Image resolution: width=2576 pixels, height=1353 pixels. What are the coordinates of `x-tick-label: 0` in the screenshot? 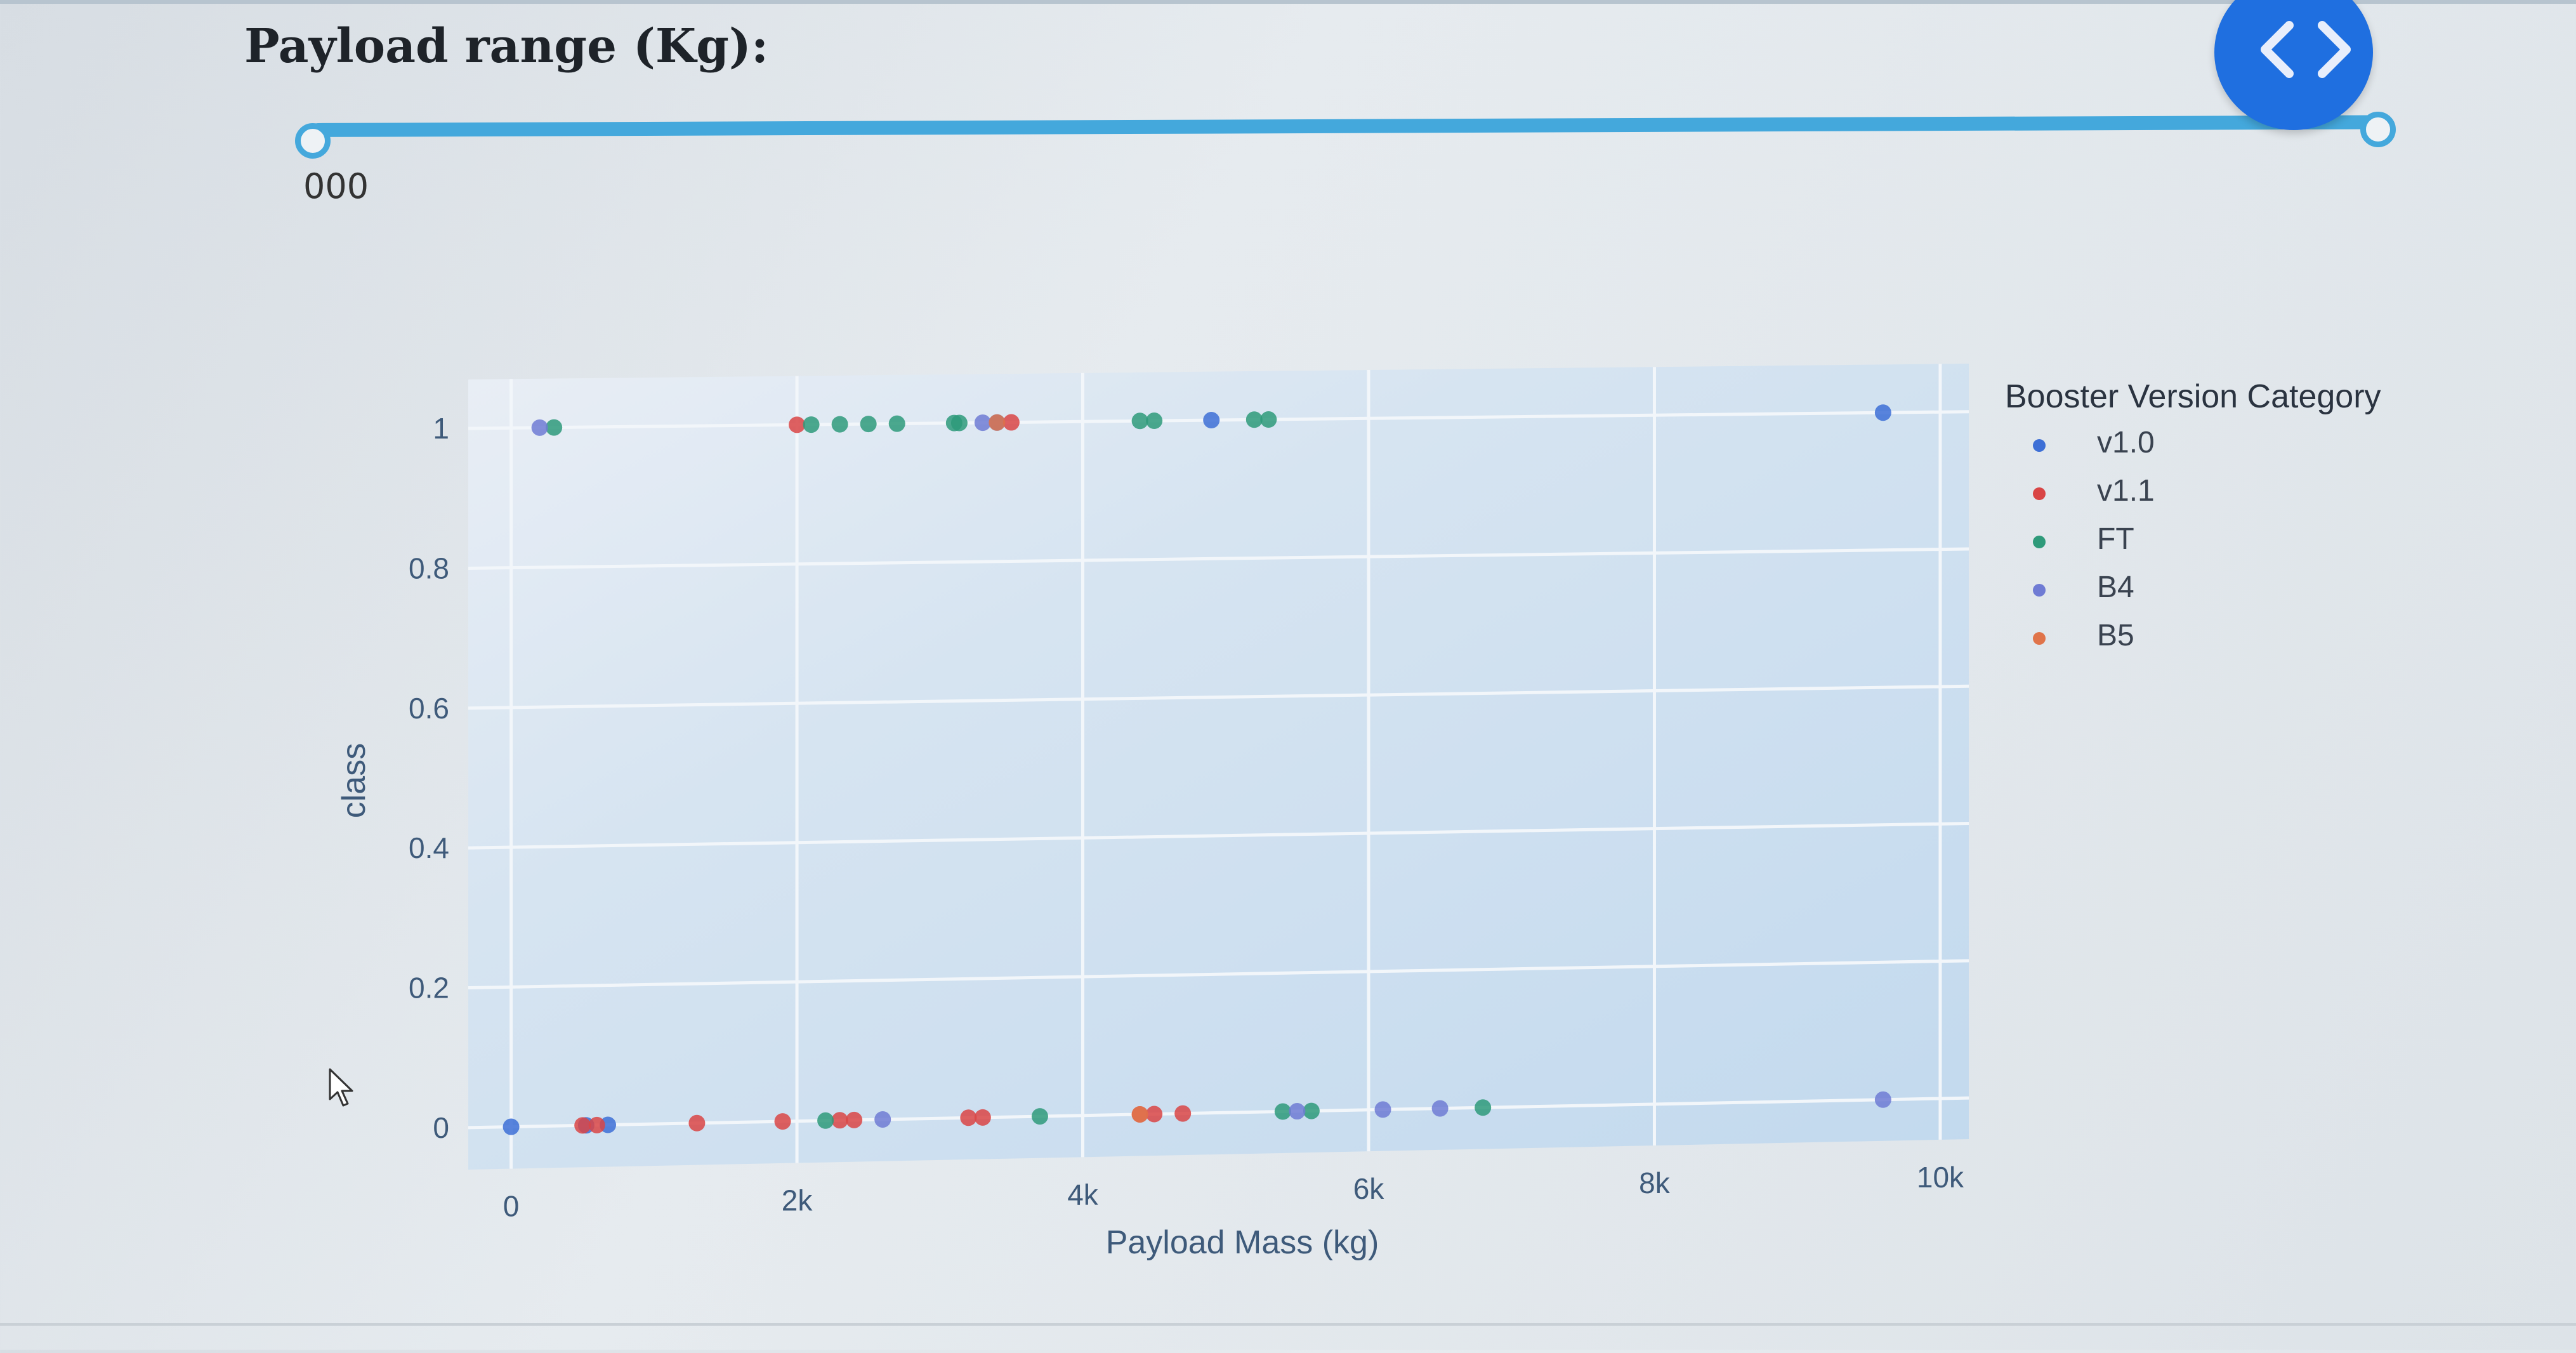 It's located at (511, 1206).